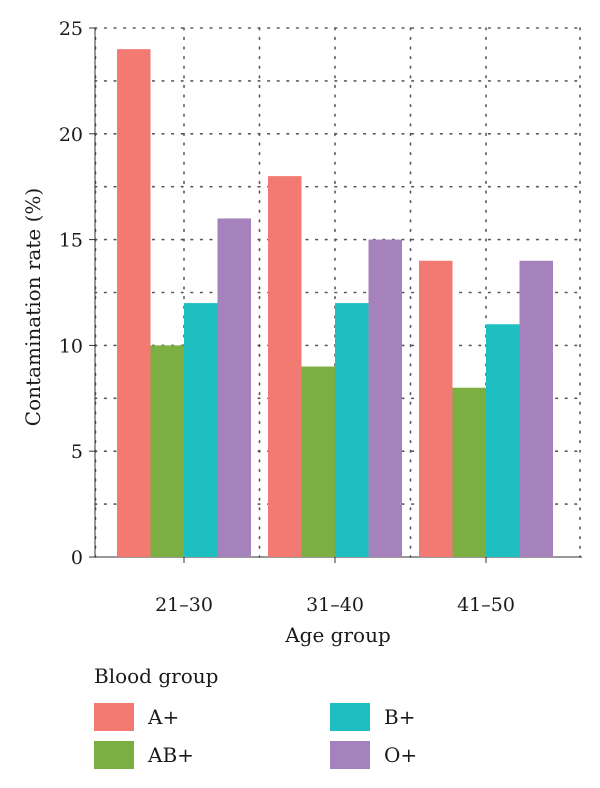  What do you see at coordinates (33, 307) in the screenshot?
I see `y-axis-label: Contamination rate (%)` at bounding box center [33, 307].